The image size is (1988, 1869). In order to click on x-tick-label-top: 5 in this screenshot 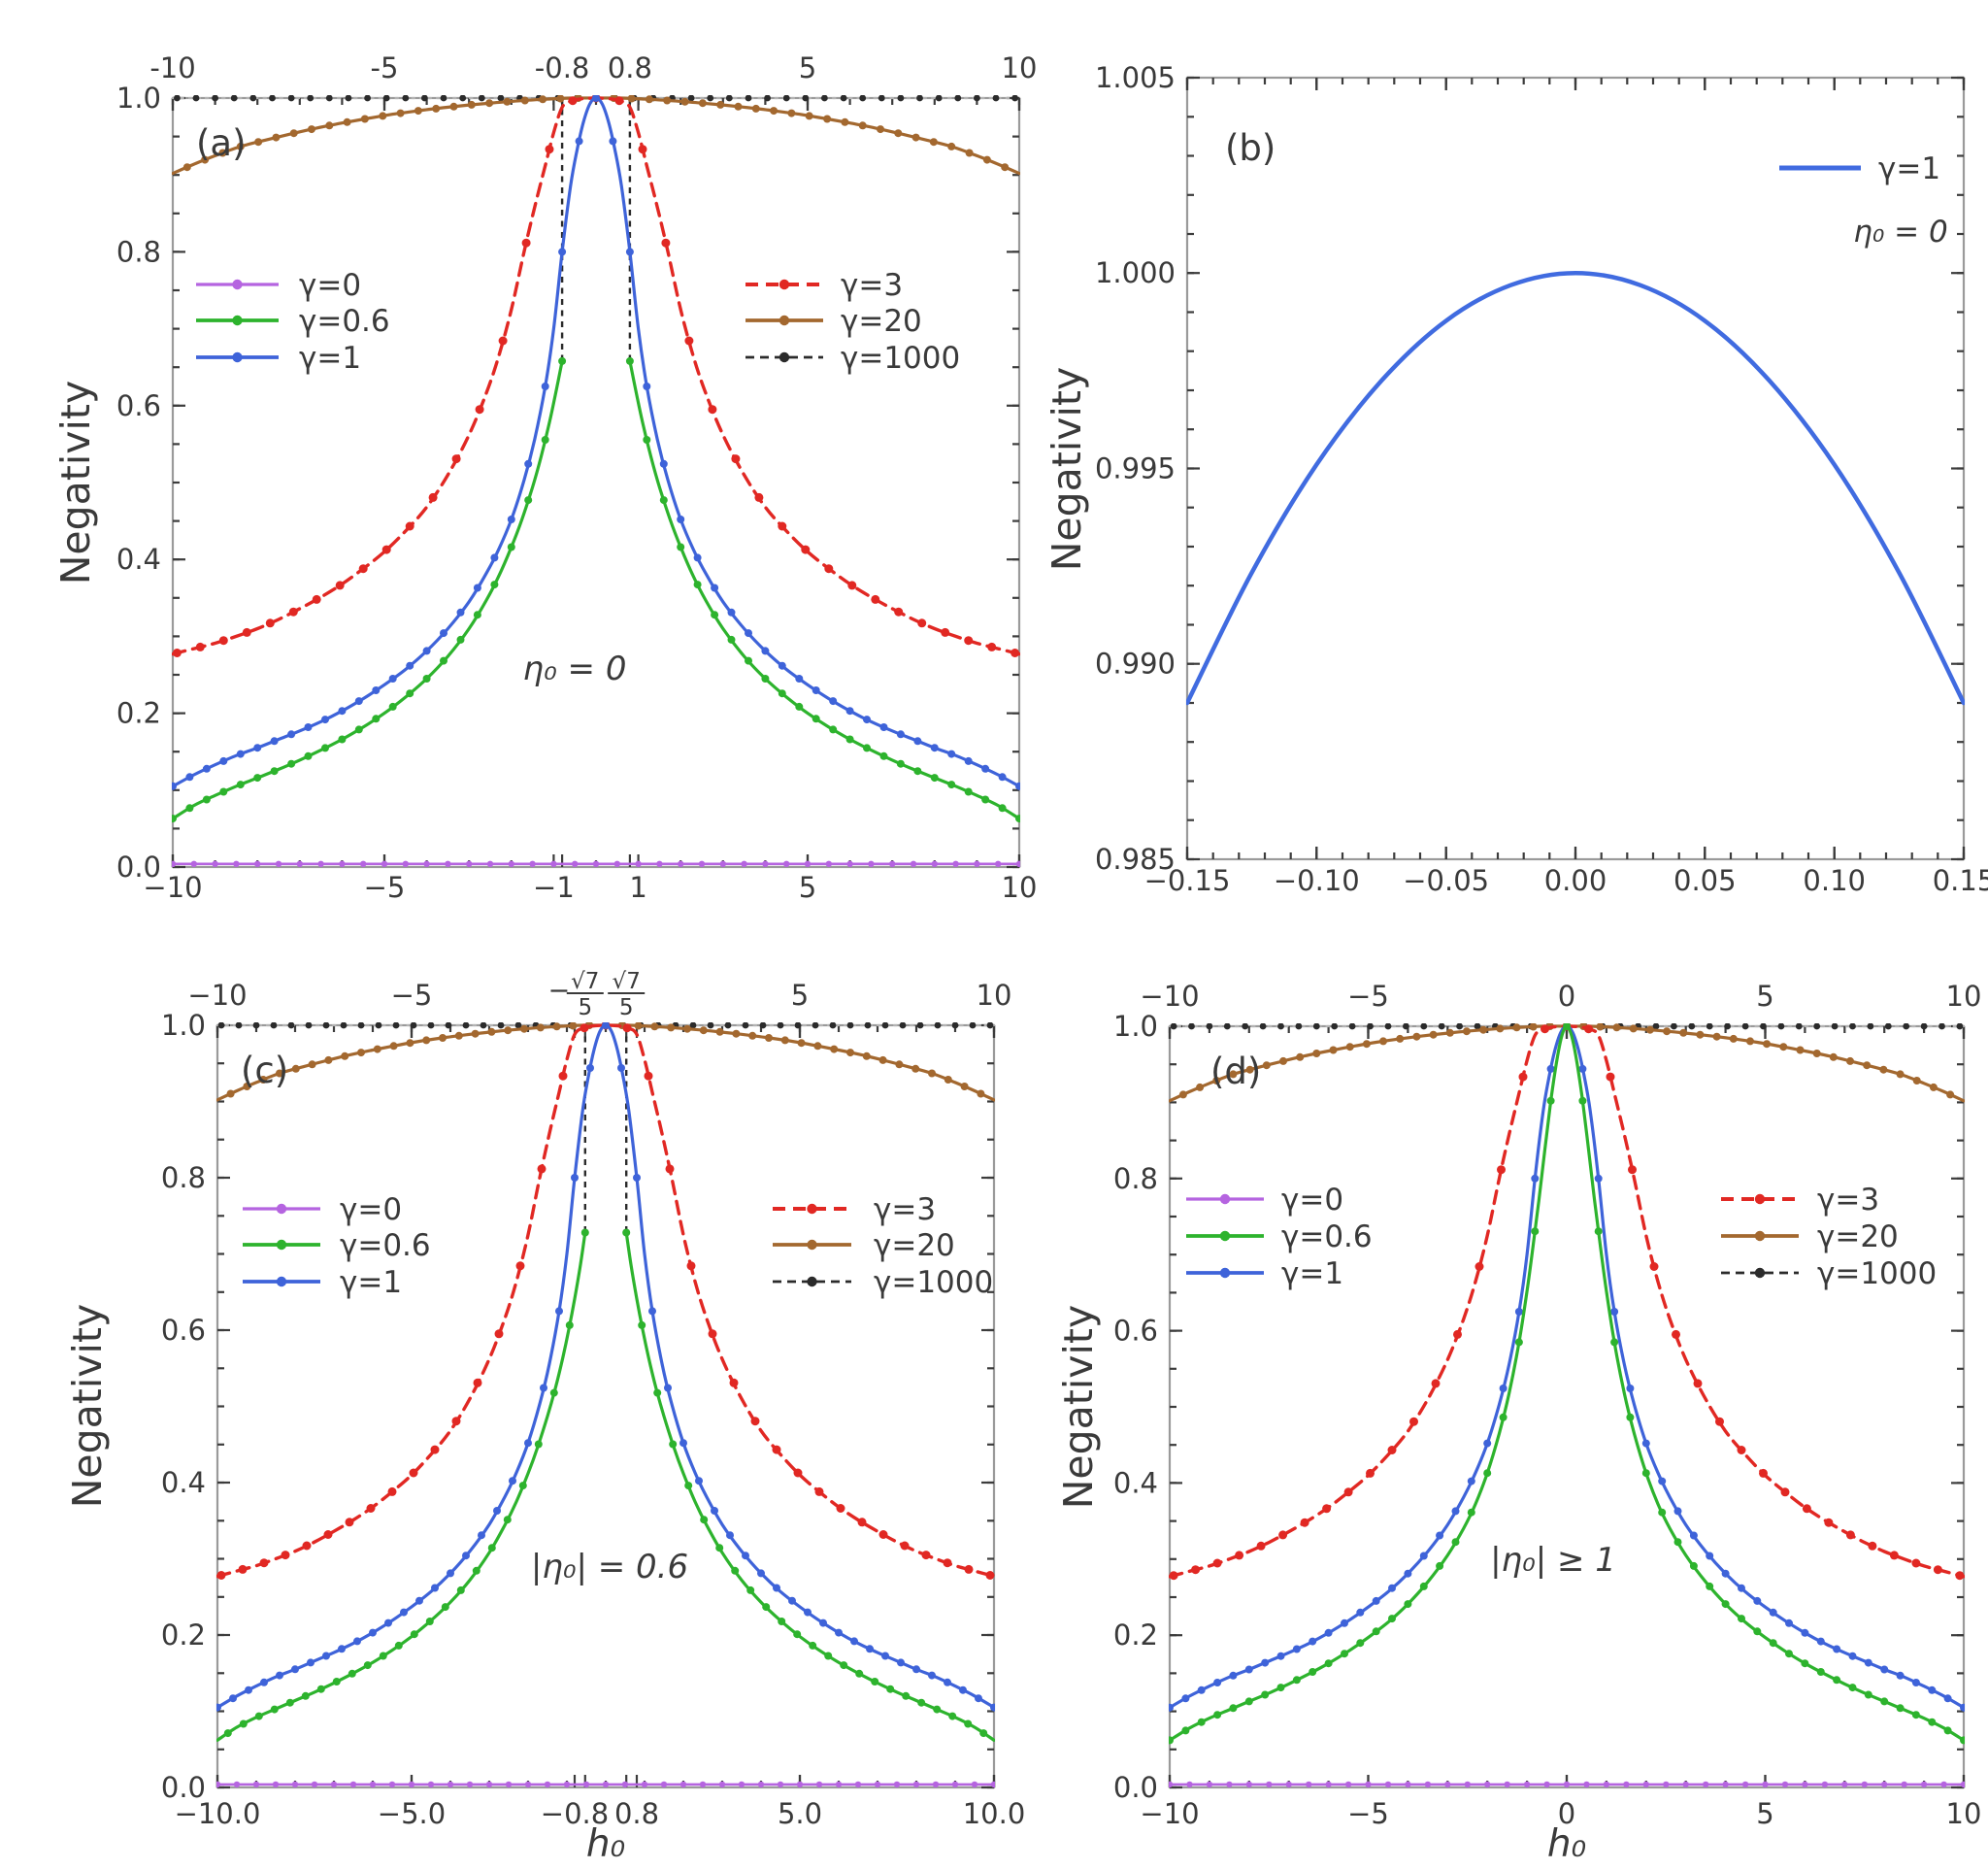, I will do `click(808, 67)`.